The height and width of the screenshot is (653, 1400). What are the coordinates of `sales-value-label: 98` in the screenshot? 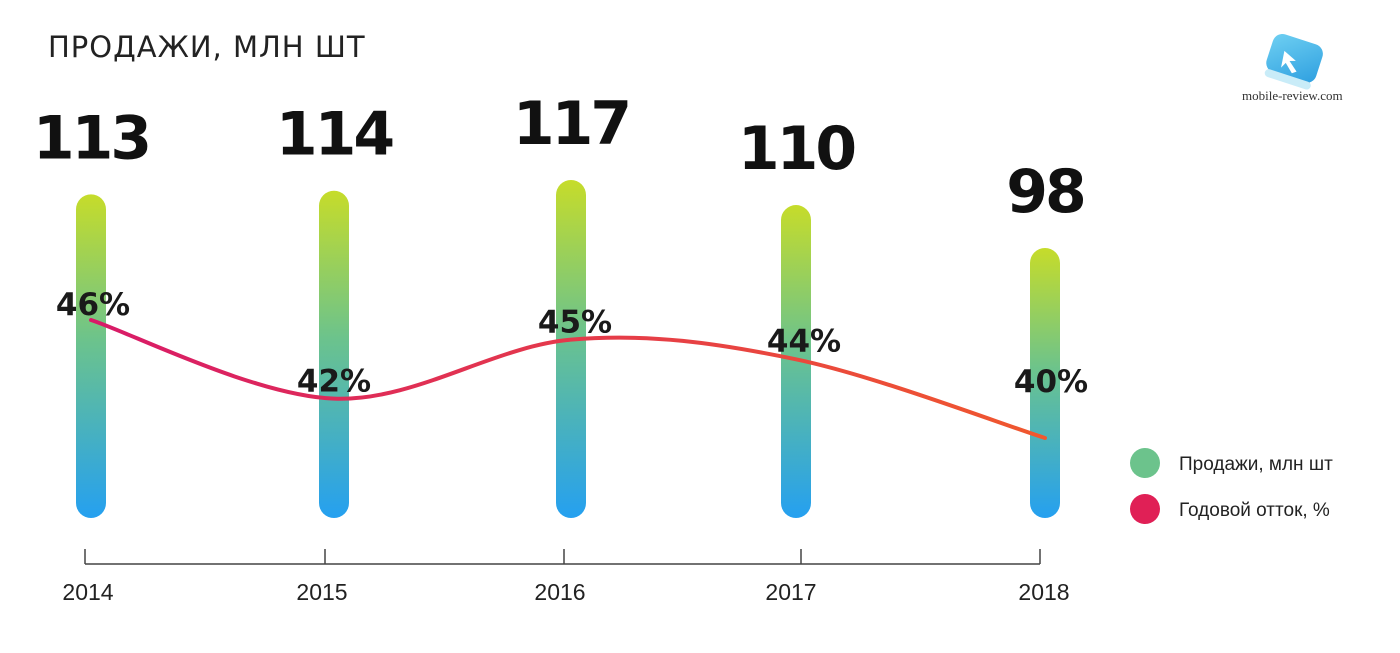 It's located at (1045, 192).